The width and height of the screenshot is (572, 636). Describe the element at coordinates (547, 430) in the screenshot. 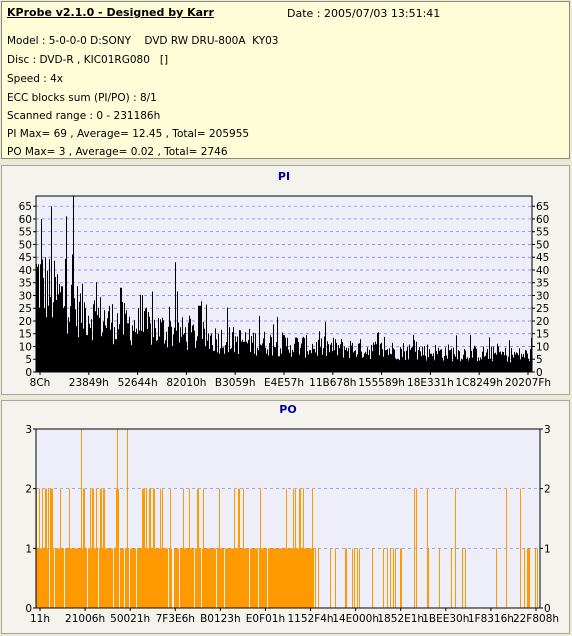

I see `y-tick-label-right: 3` at that location.